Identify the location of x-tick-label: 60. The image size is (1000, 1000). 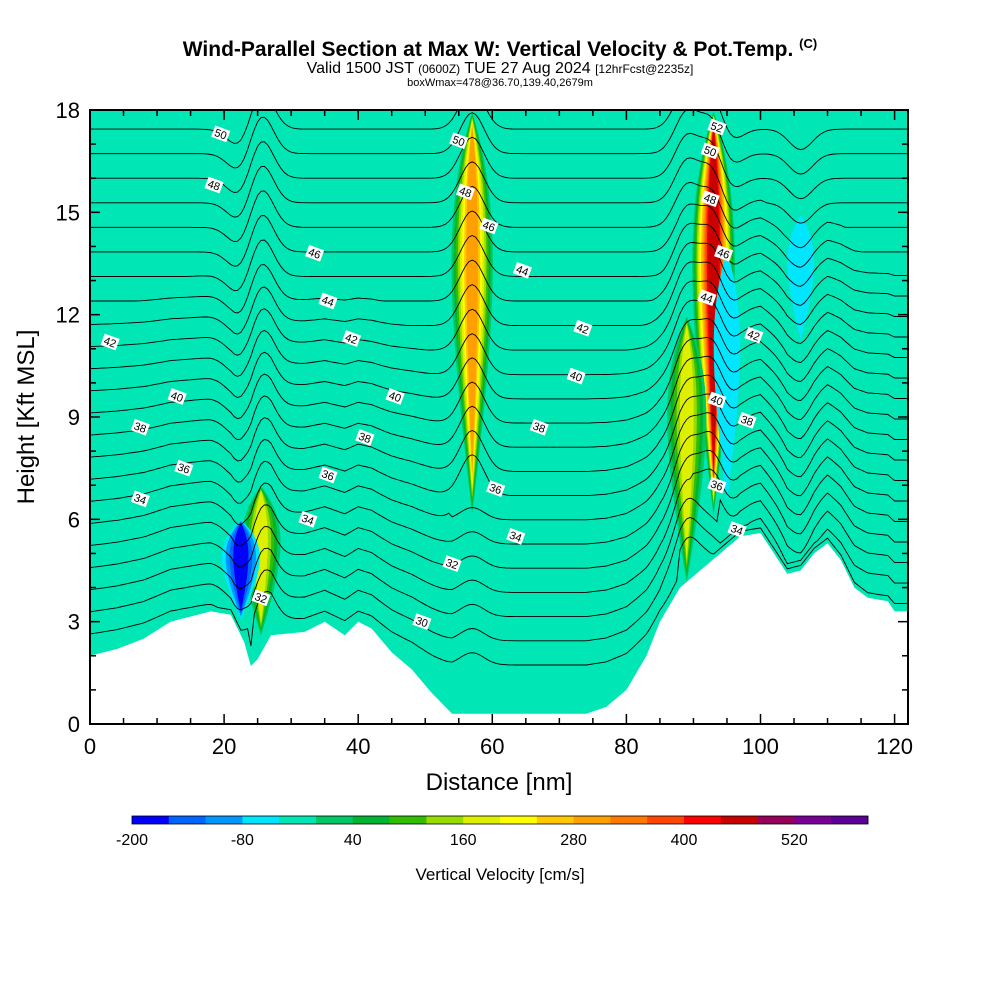
(492, 746).